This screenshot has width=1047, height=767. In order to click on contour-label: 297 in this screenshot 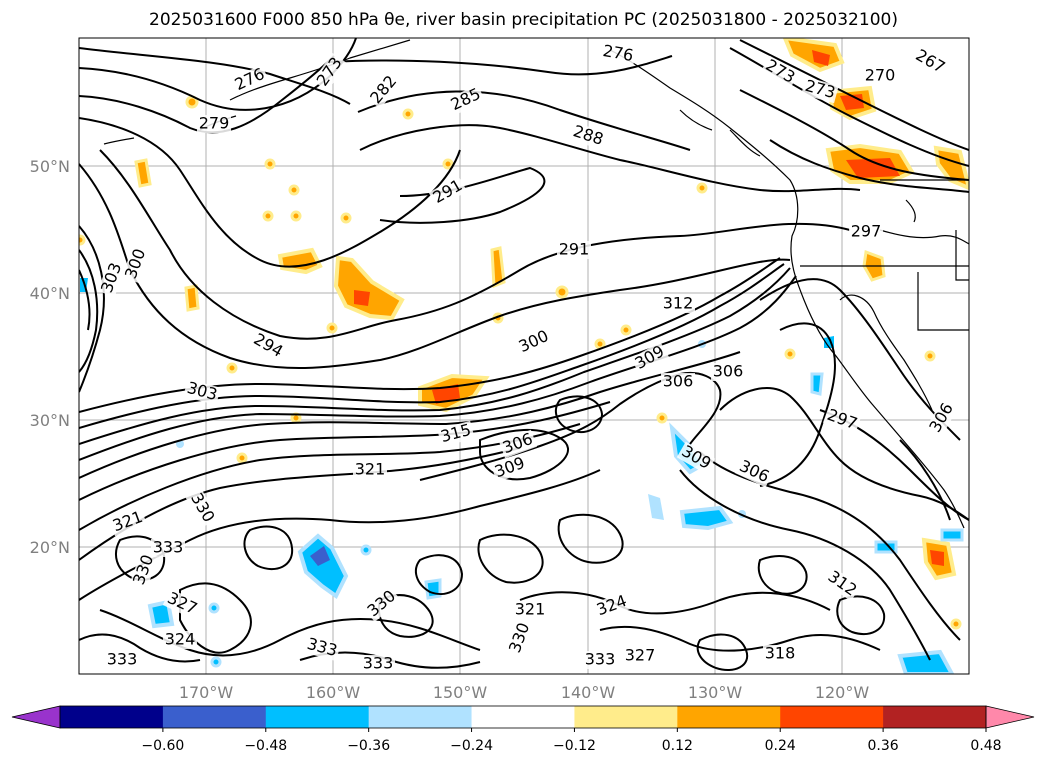, I will do `click(866, 231)`.